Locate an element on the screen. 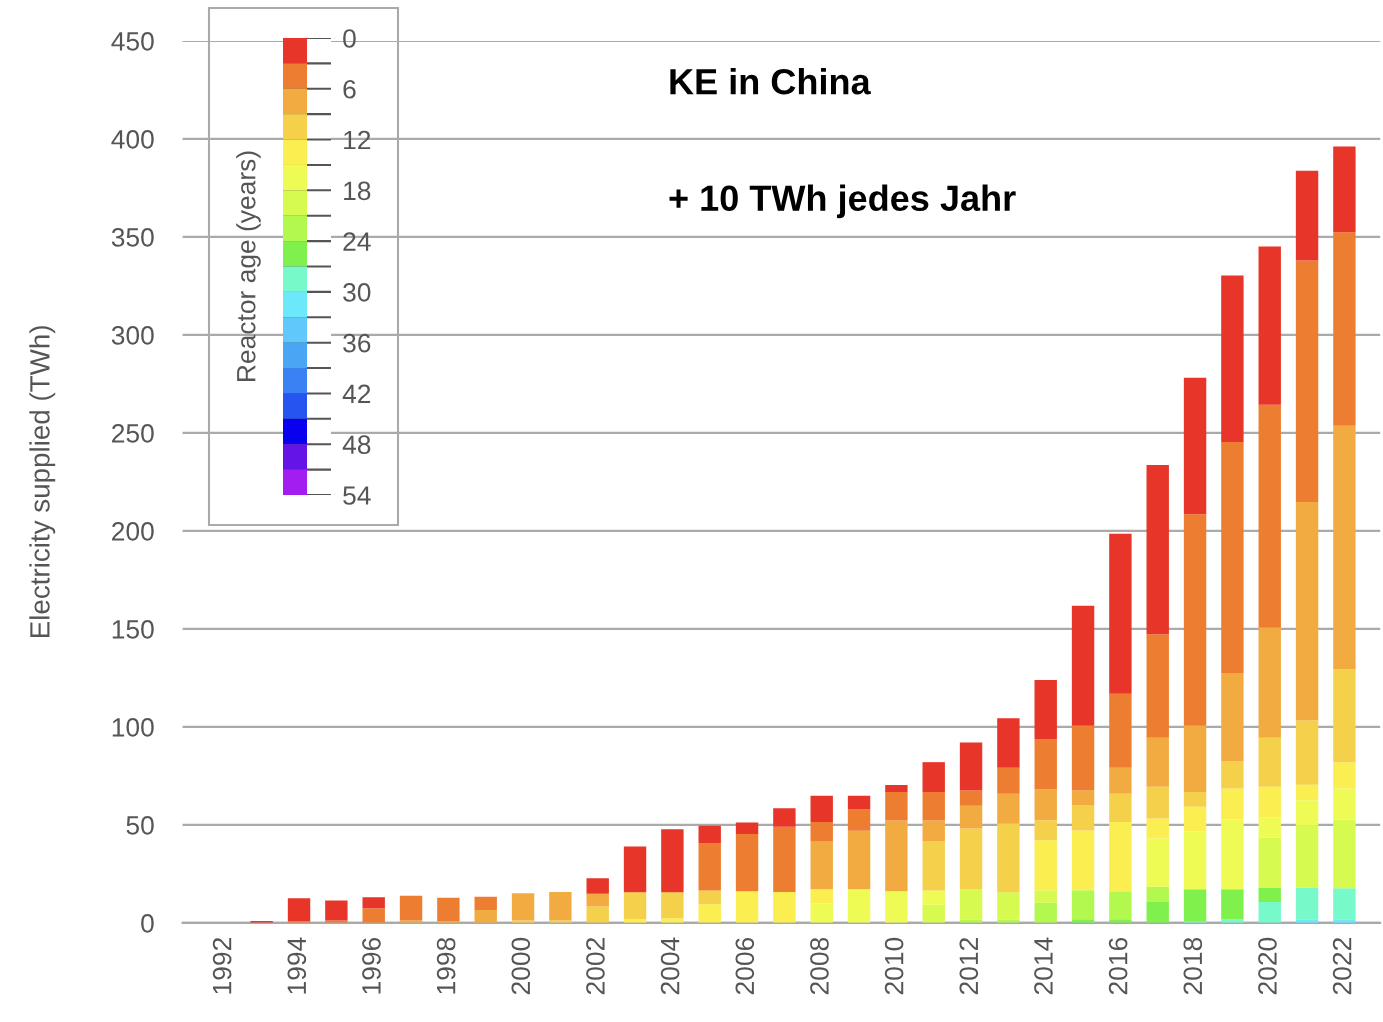  x-tick-label: 1996 is located at coordinates (371, 965).